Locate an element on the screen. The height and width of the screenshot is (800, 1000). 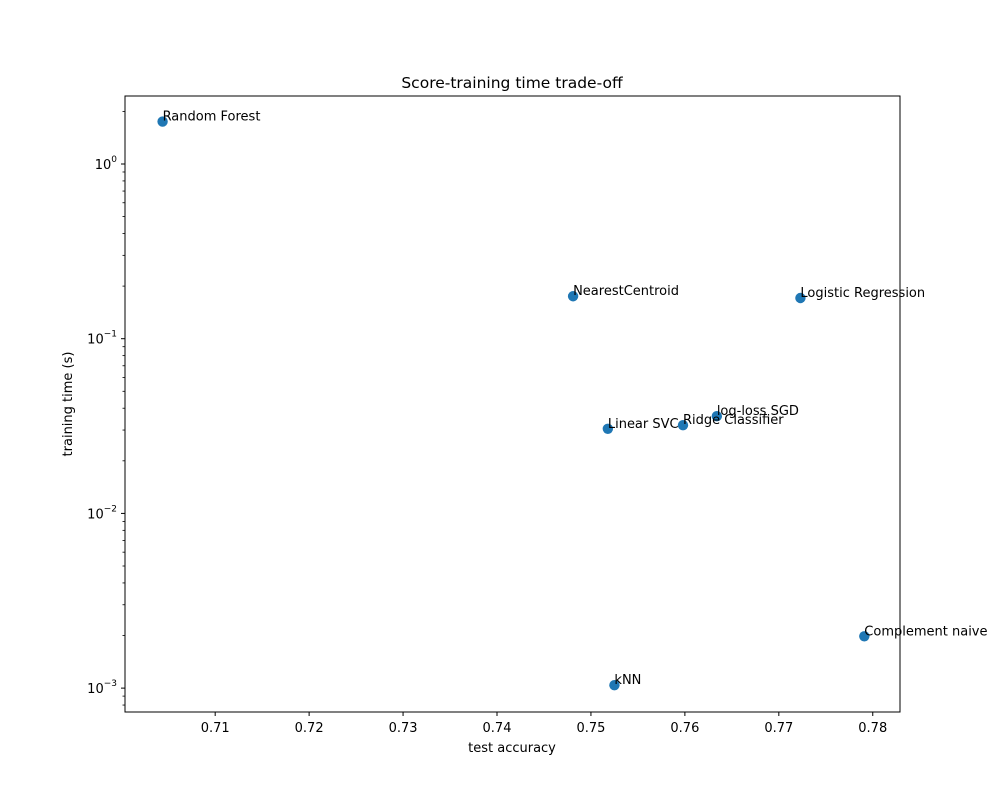
x-tick-label: 0.72 is located at coordinates (309, 728).